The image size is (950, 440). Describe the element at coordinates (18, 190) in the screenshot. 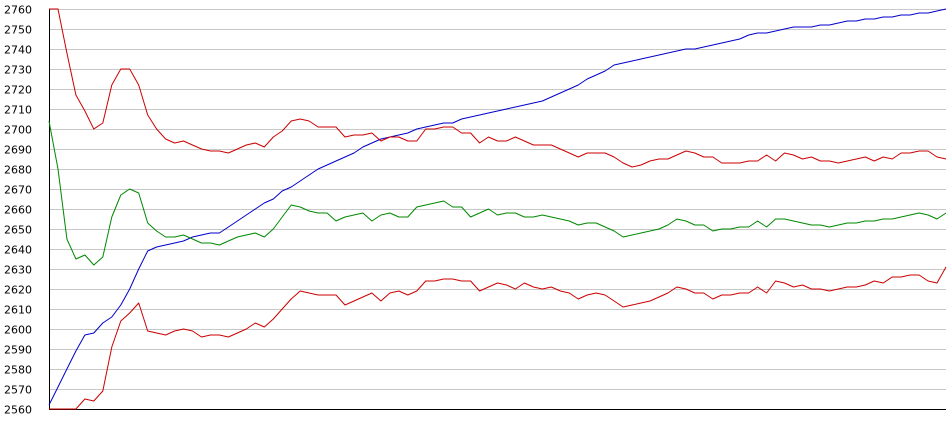

I see `y-tick-label-2670: 2670` at that location.